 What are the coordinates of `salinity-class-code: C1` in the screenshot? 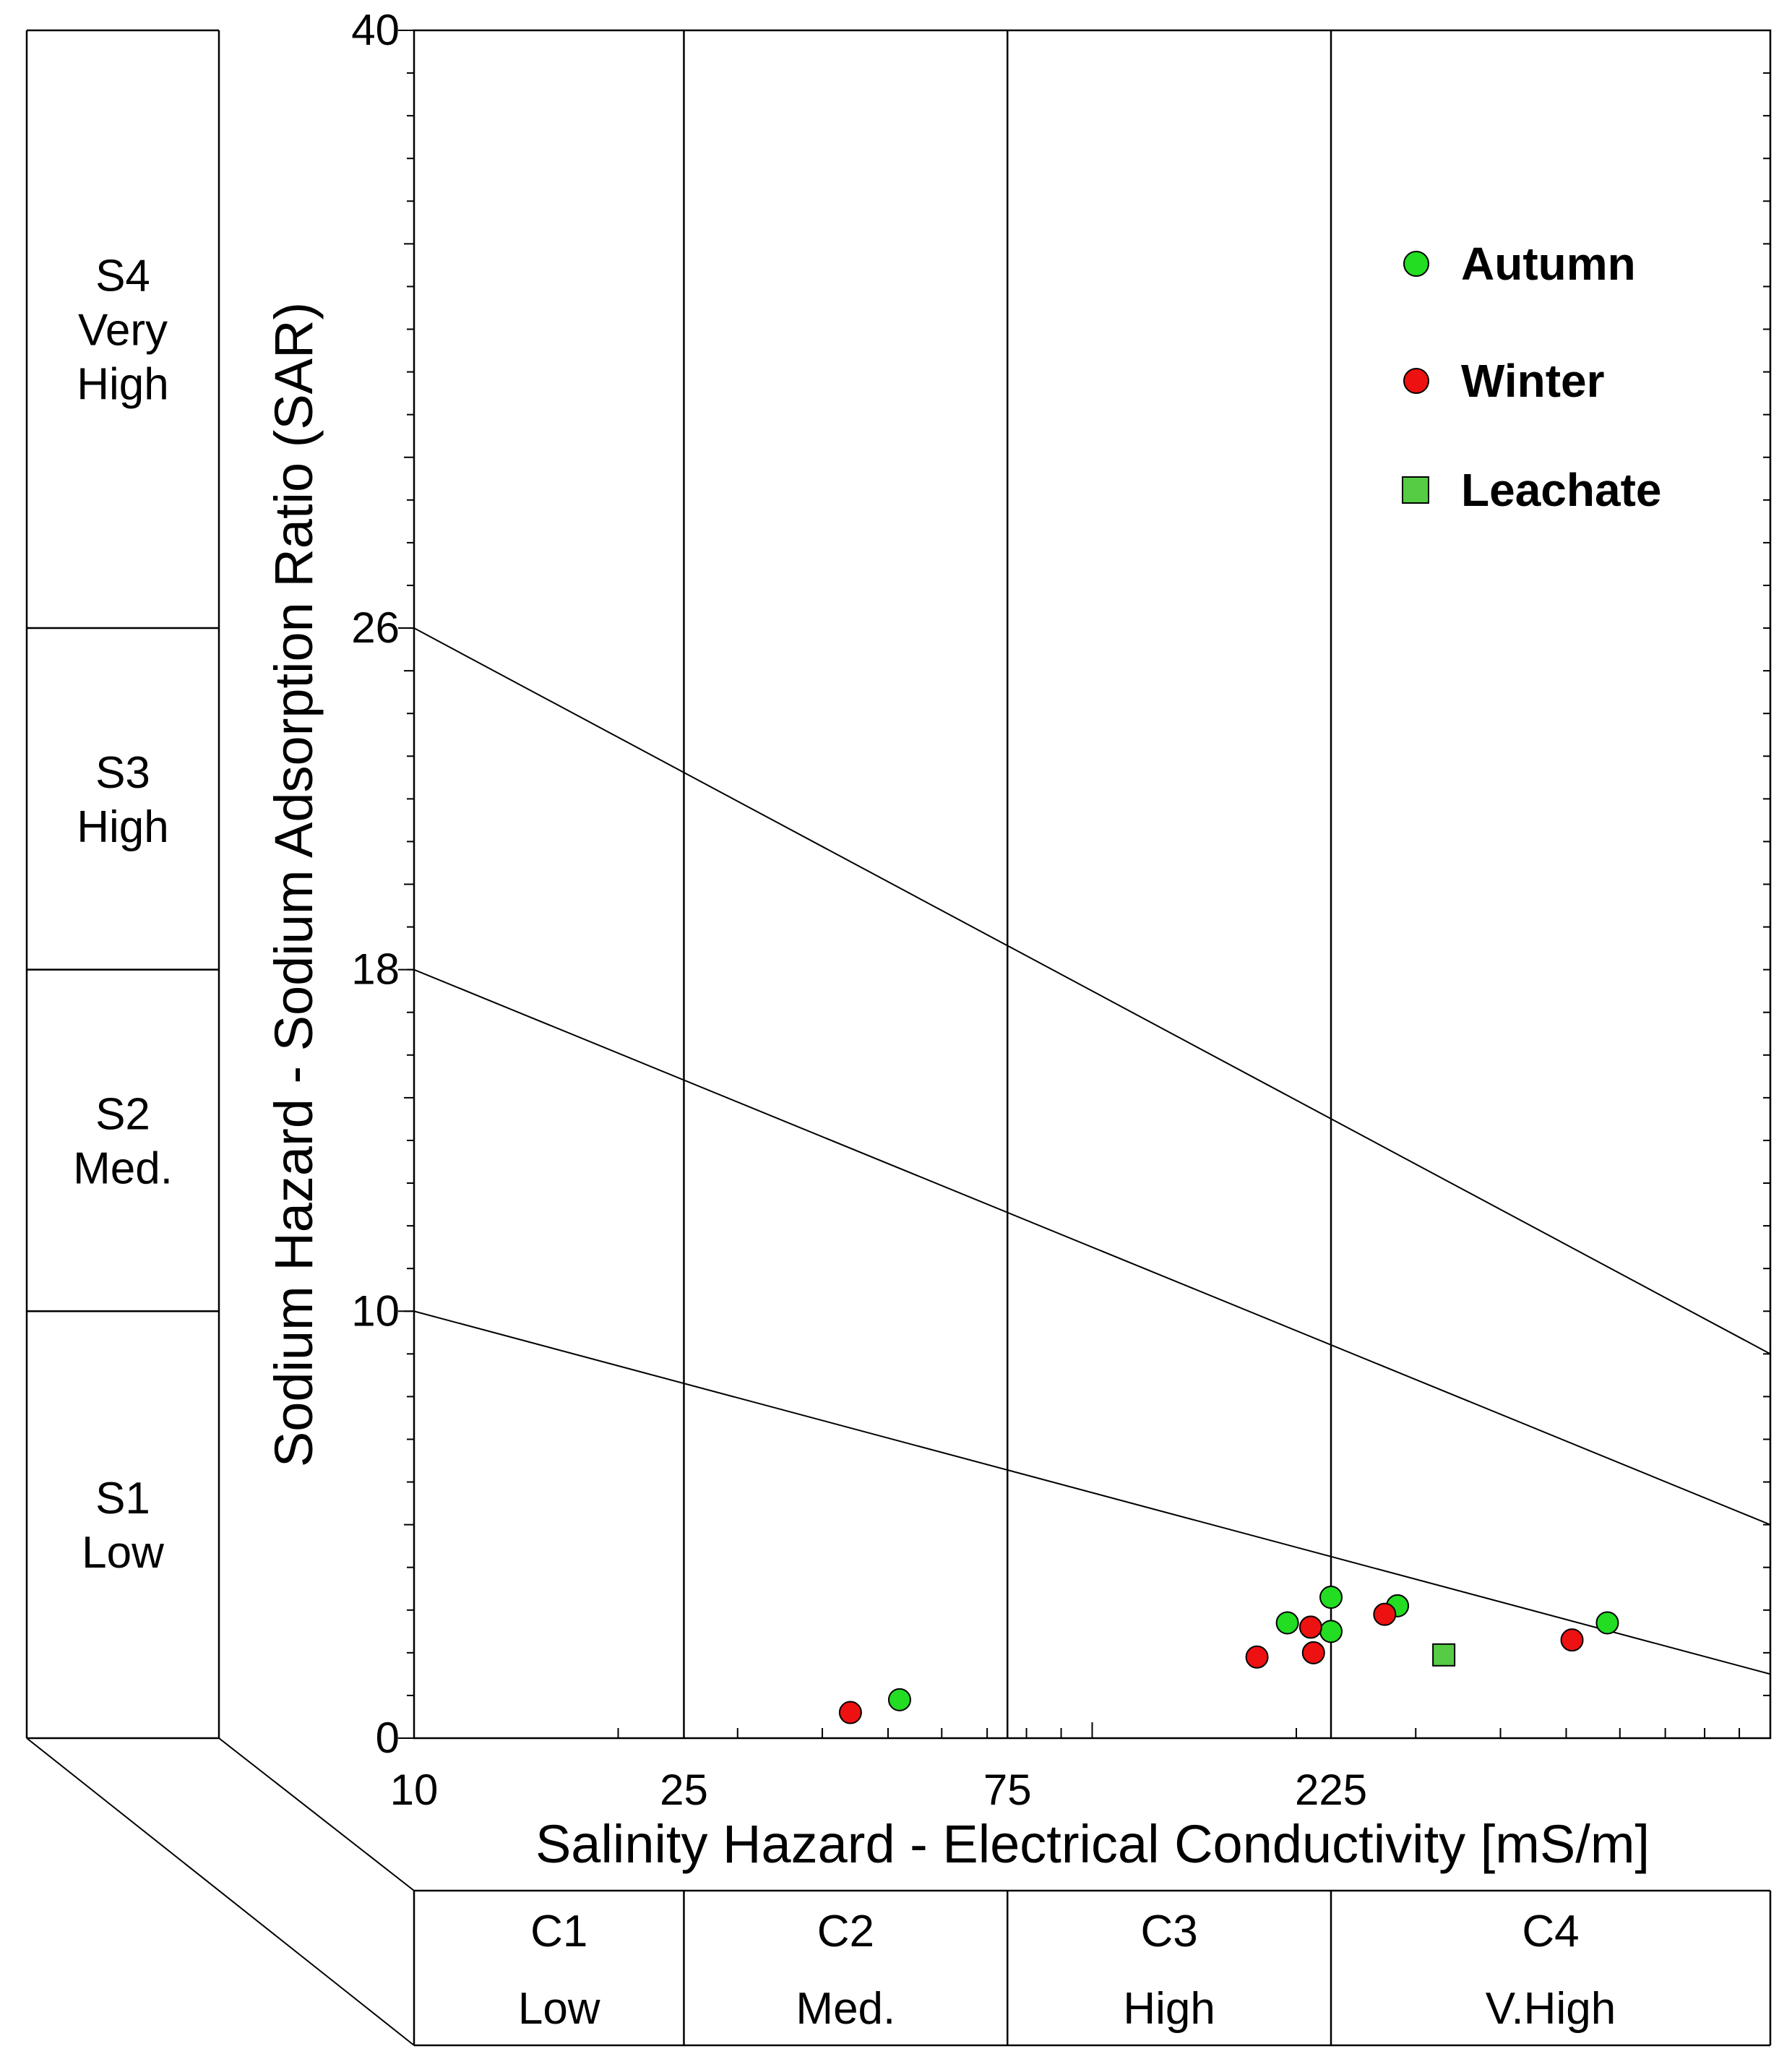 It's located at (558, 1931).